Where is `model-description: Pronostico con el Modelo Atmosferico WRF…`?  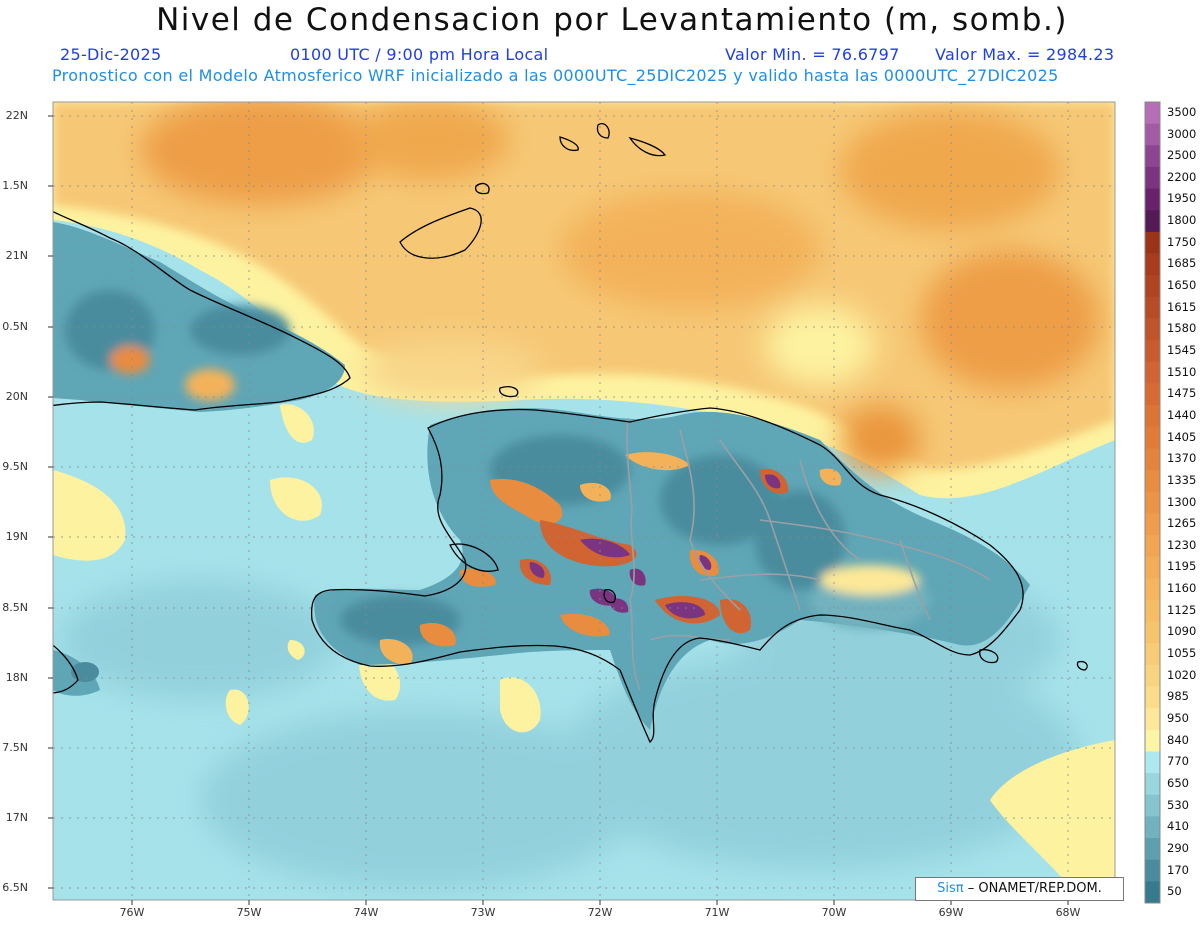
model-description: Pronostico con el Modelo Atmosferico WRF… is located at coordinates (555, 75).